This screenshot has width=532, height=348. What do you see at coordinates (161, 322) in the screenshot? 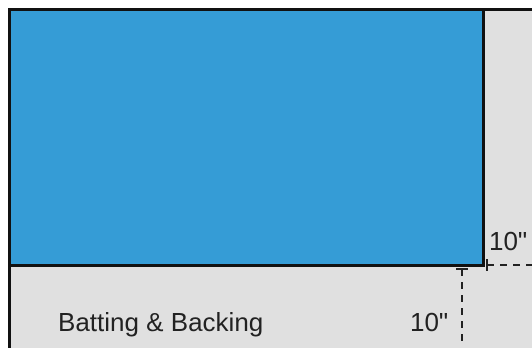
I see `backing-label: Batting & Backing` at bounding box center [161, 322].